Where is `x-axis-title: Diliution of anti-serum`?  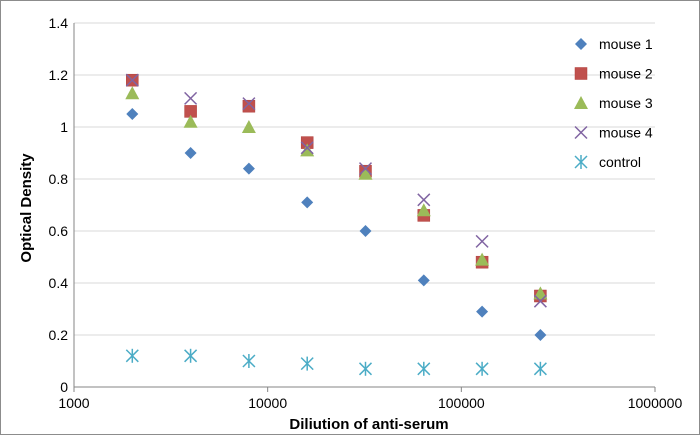 x-axis-title: Diliution of anti-serum is located at coordinates (368, 424).